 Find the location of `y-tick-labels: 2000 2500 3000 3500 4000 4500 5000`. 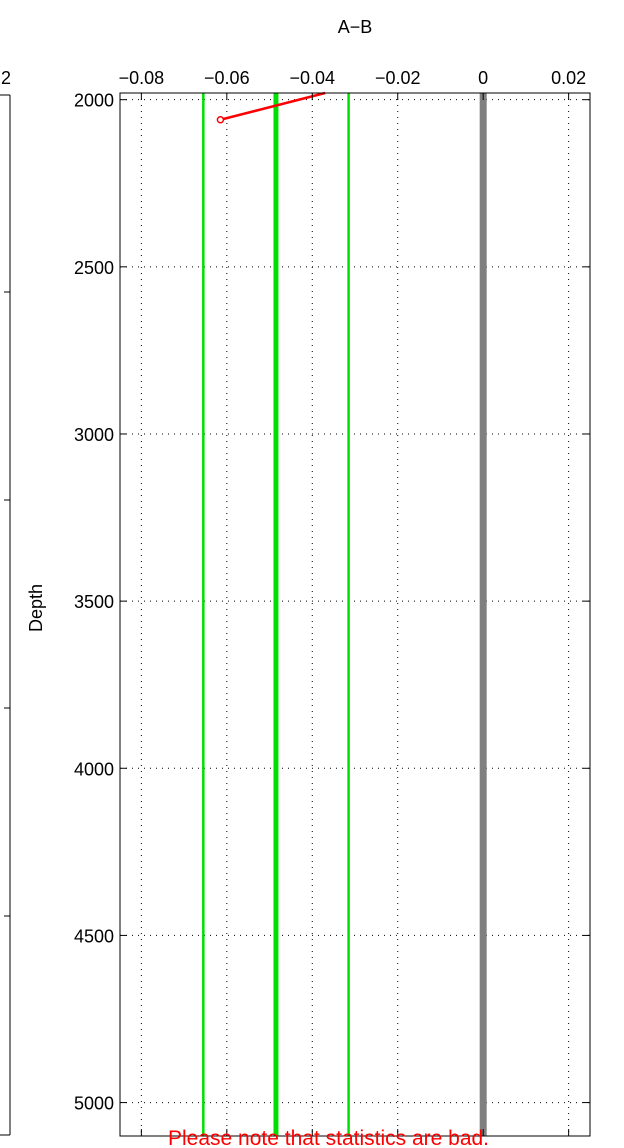

y-tick-labels: 2000 2500 3000 3500 4000 4500 5000 is located at coordinates (94, 602).